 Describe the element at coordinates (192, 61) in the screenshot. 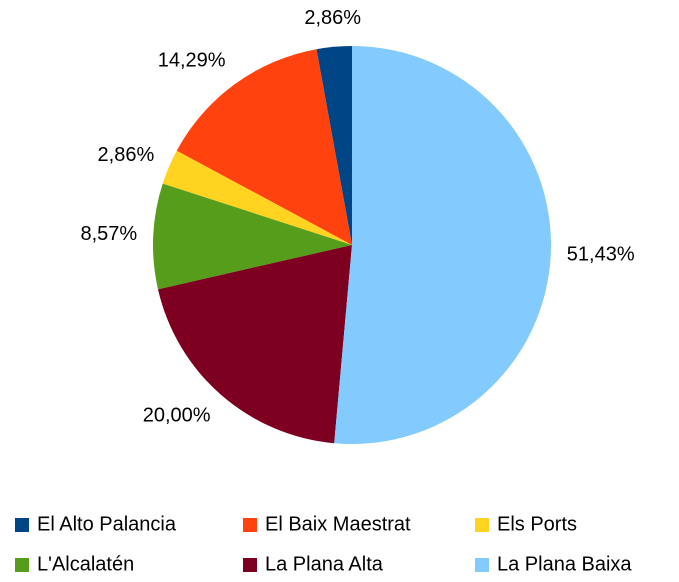

I see `data-label: 14,29%` at that location.